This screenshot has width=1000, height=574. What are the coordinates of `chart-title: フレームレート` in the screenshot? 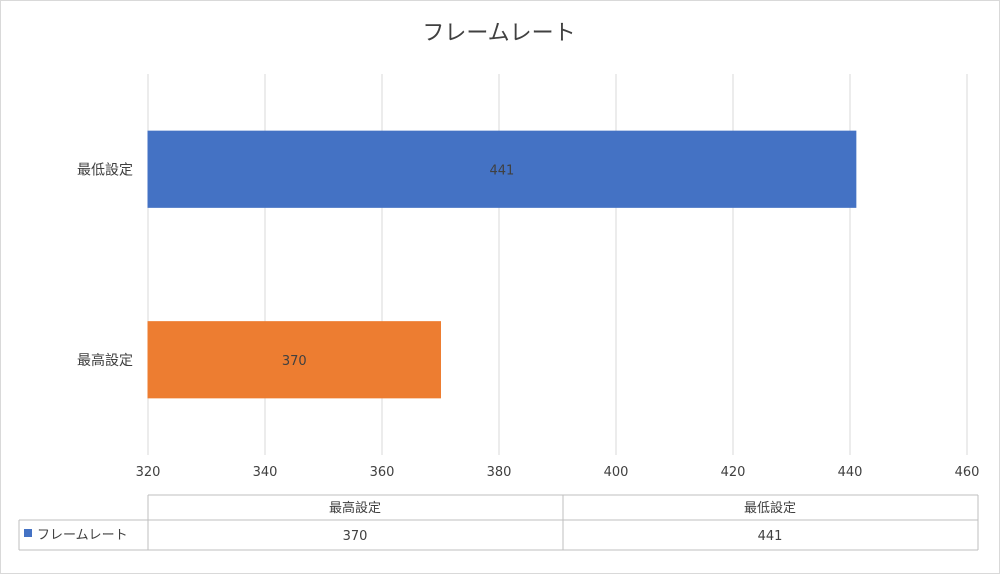 It's located at (498, 33).